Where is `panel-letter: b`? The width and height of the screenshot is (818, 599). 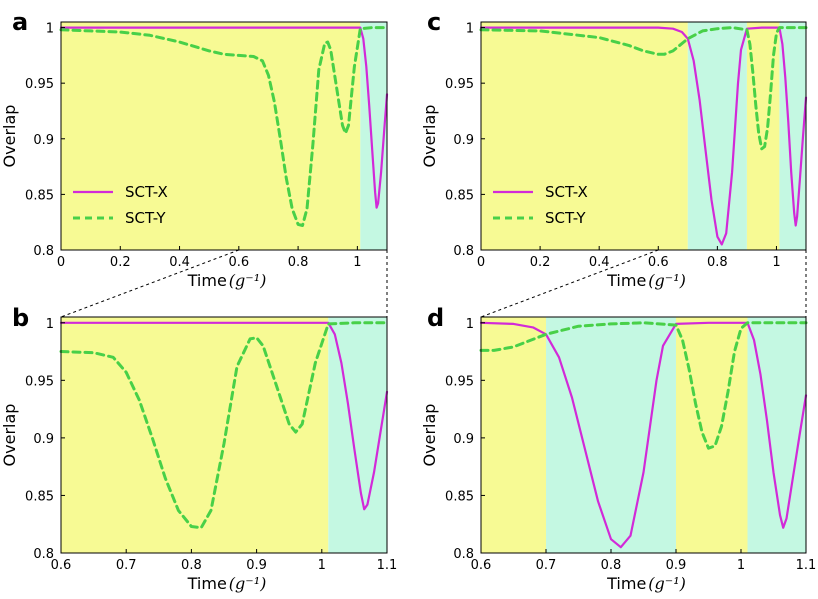
panel-letter: b is located at coordinates (20, 318).